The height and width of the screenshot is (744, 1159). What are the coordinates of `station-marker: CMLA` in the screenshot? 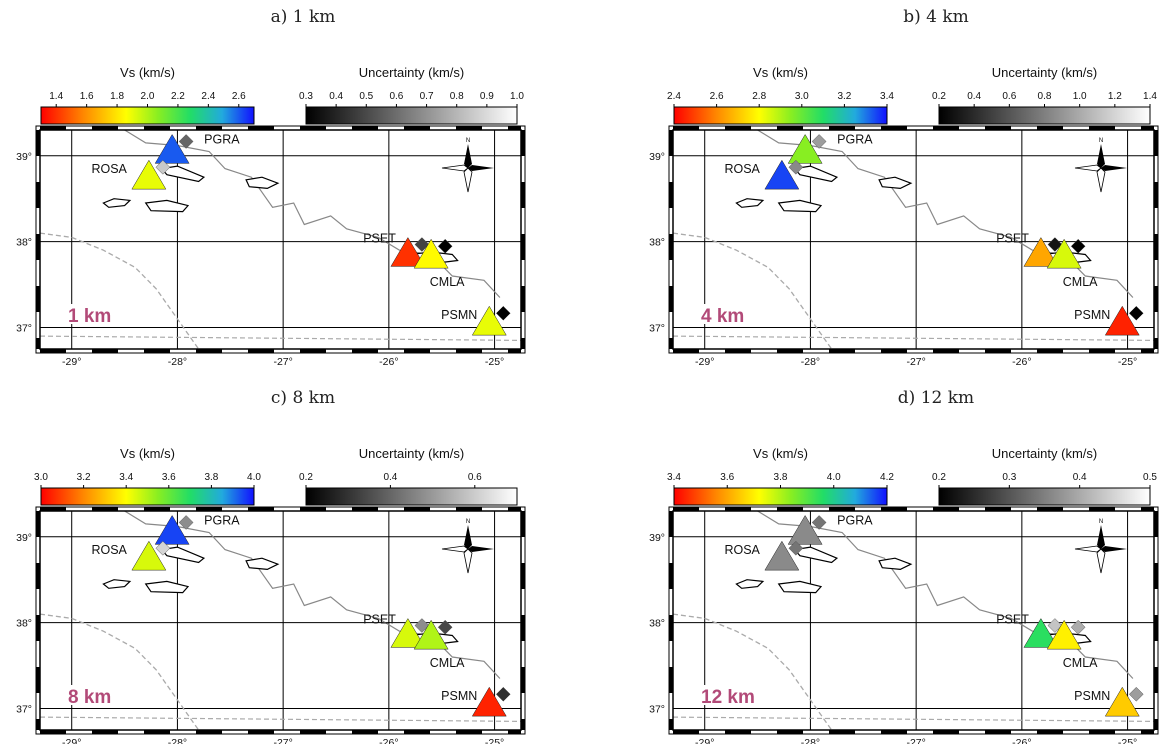 It's located at (439, 644).